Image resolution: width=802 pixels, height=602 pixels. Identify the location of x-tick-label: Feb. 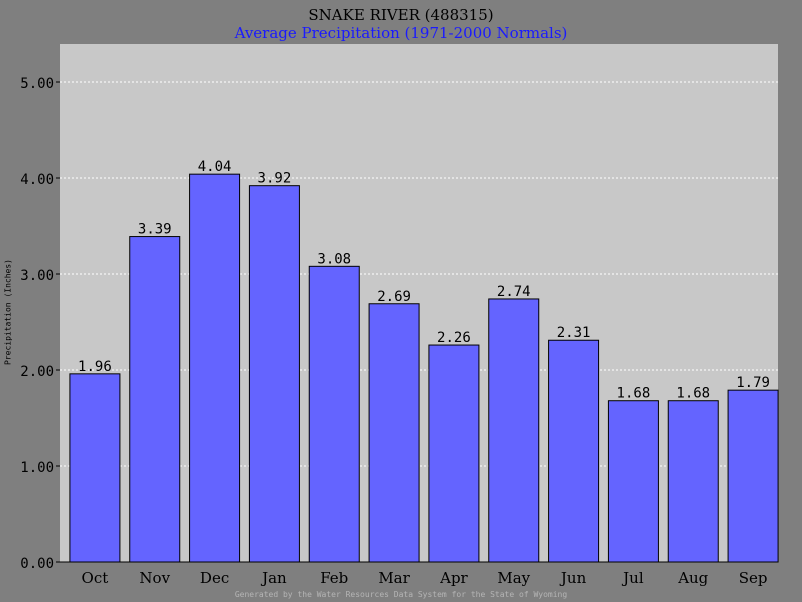
(334, 578).